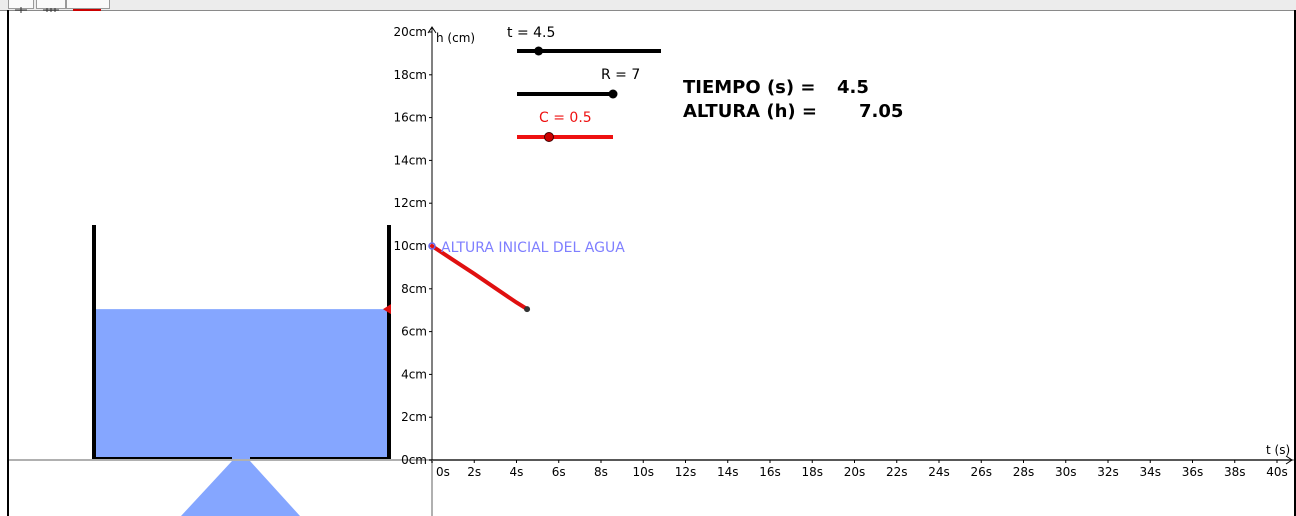 The height and width of the screenshot is (516, 1296). Describe the element at coordinates (1235, 472) in the screenshot. I see `x-tick-label: 38s` at that location.